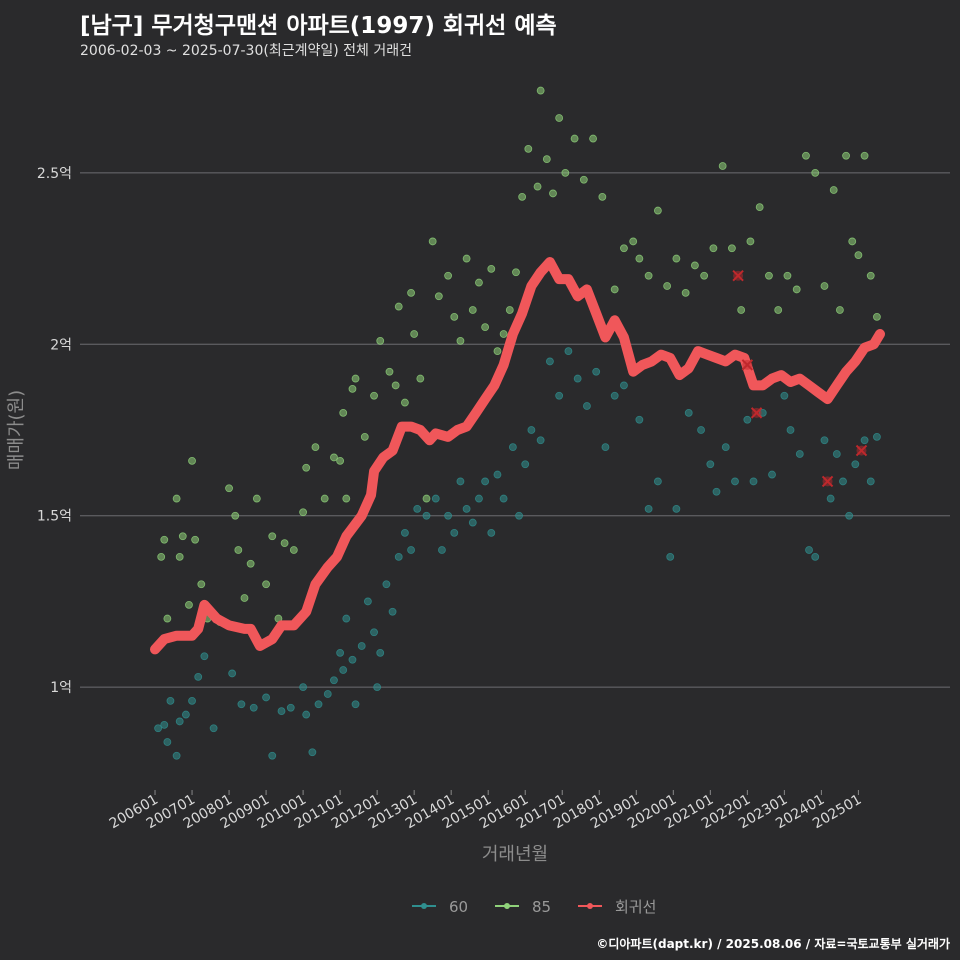 Image resolution: width=960 pixels, height=960 pixels. I want to click on chart-title: [남구] 무거청구맨션 아파트(1997) 회귀선 예측, so click(318, 26).